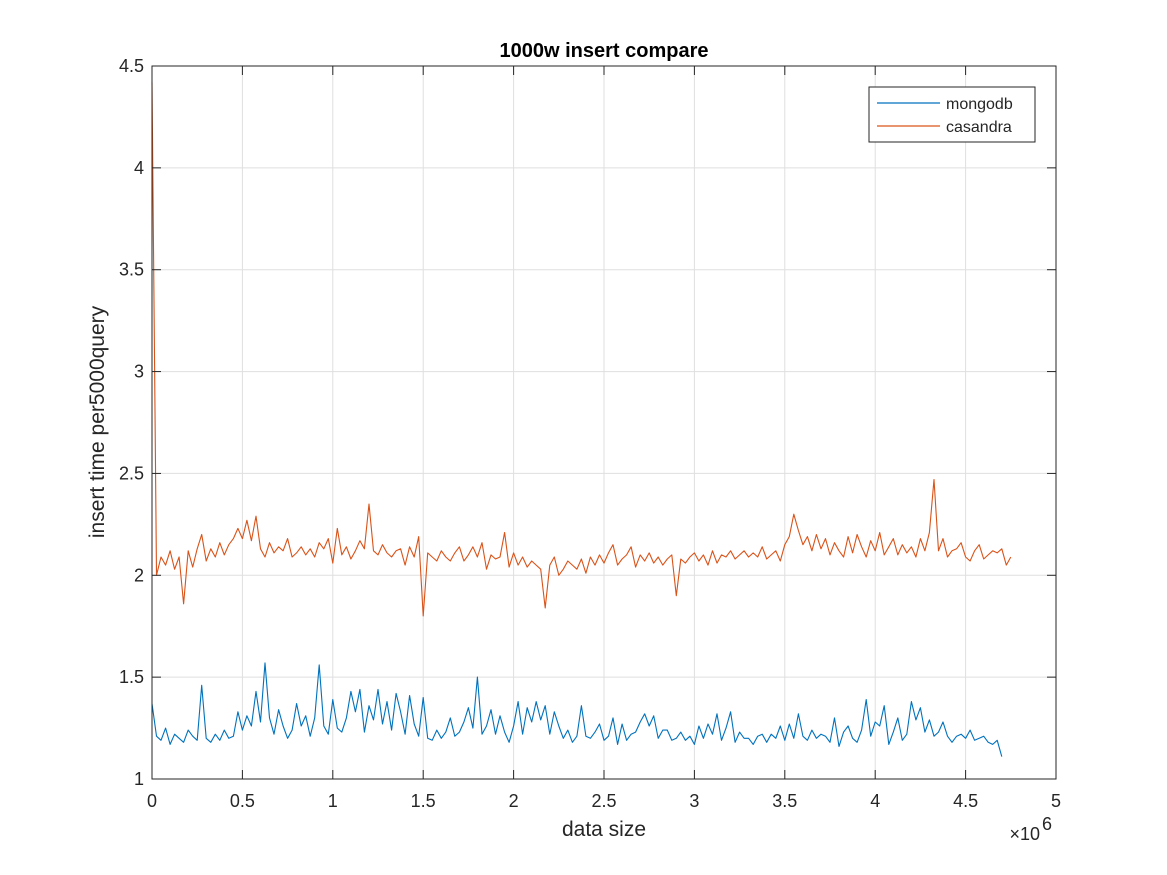  What do you see at coordinates (423, 801) in the screenshot?
I see `x-tick-label: 1.5` at bounding box center [423, 801].